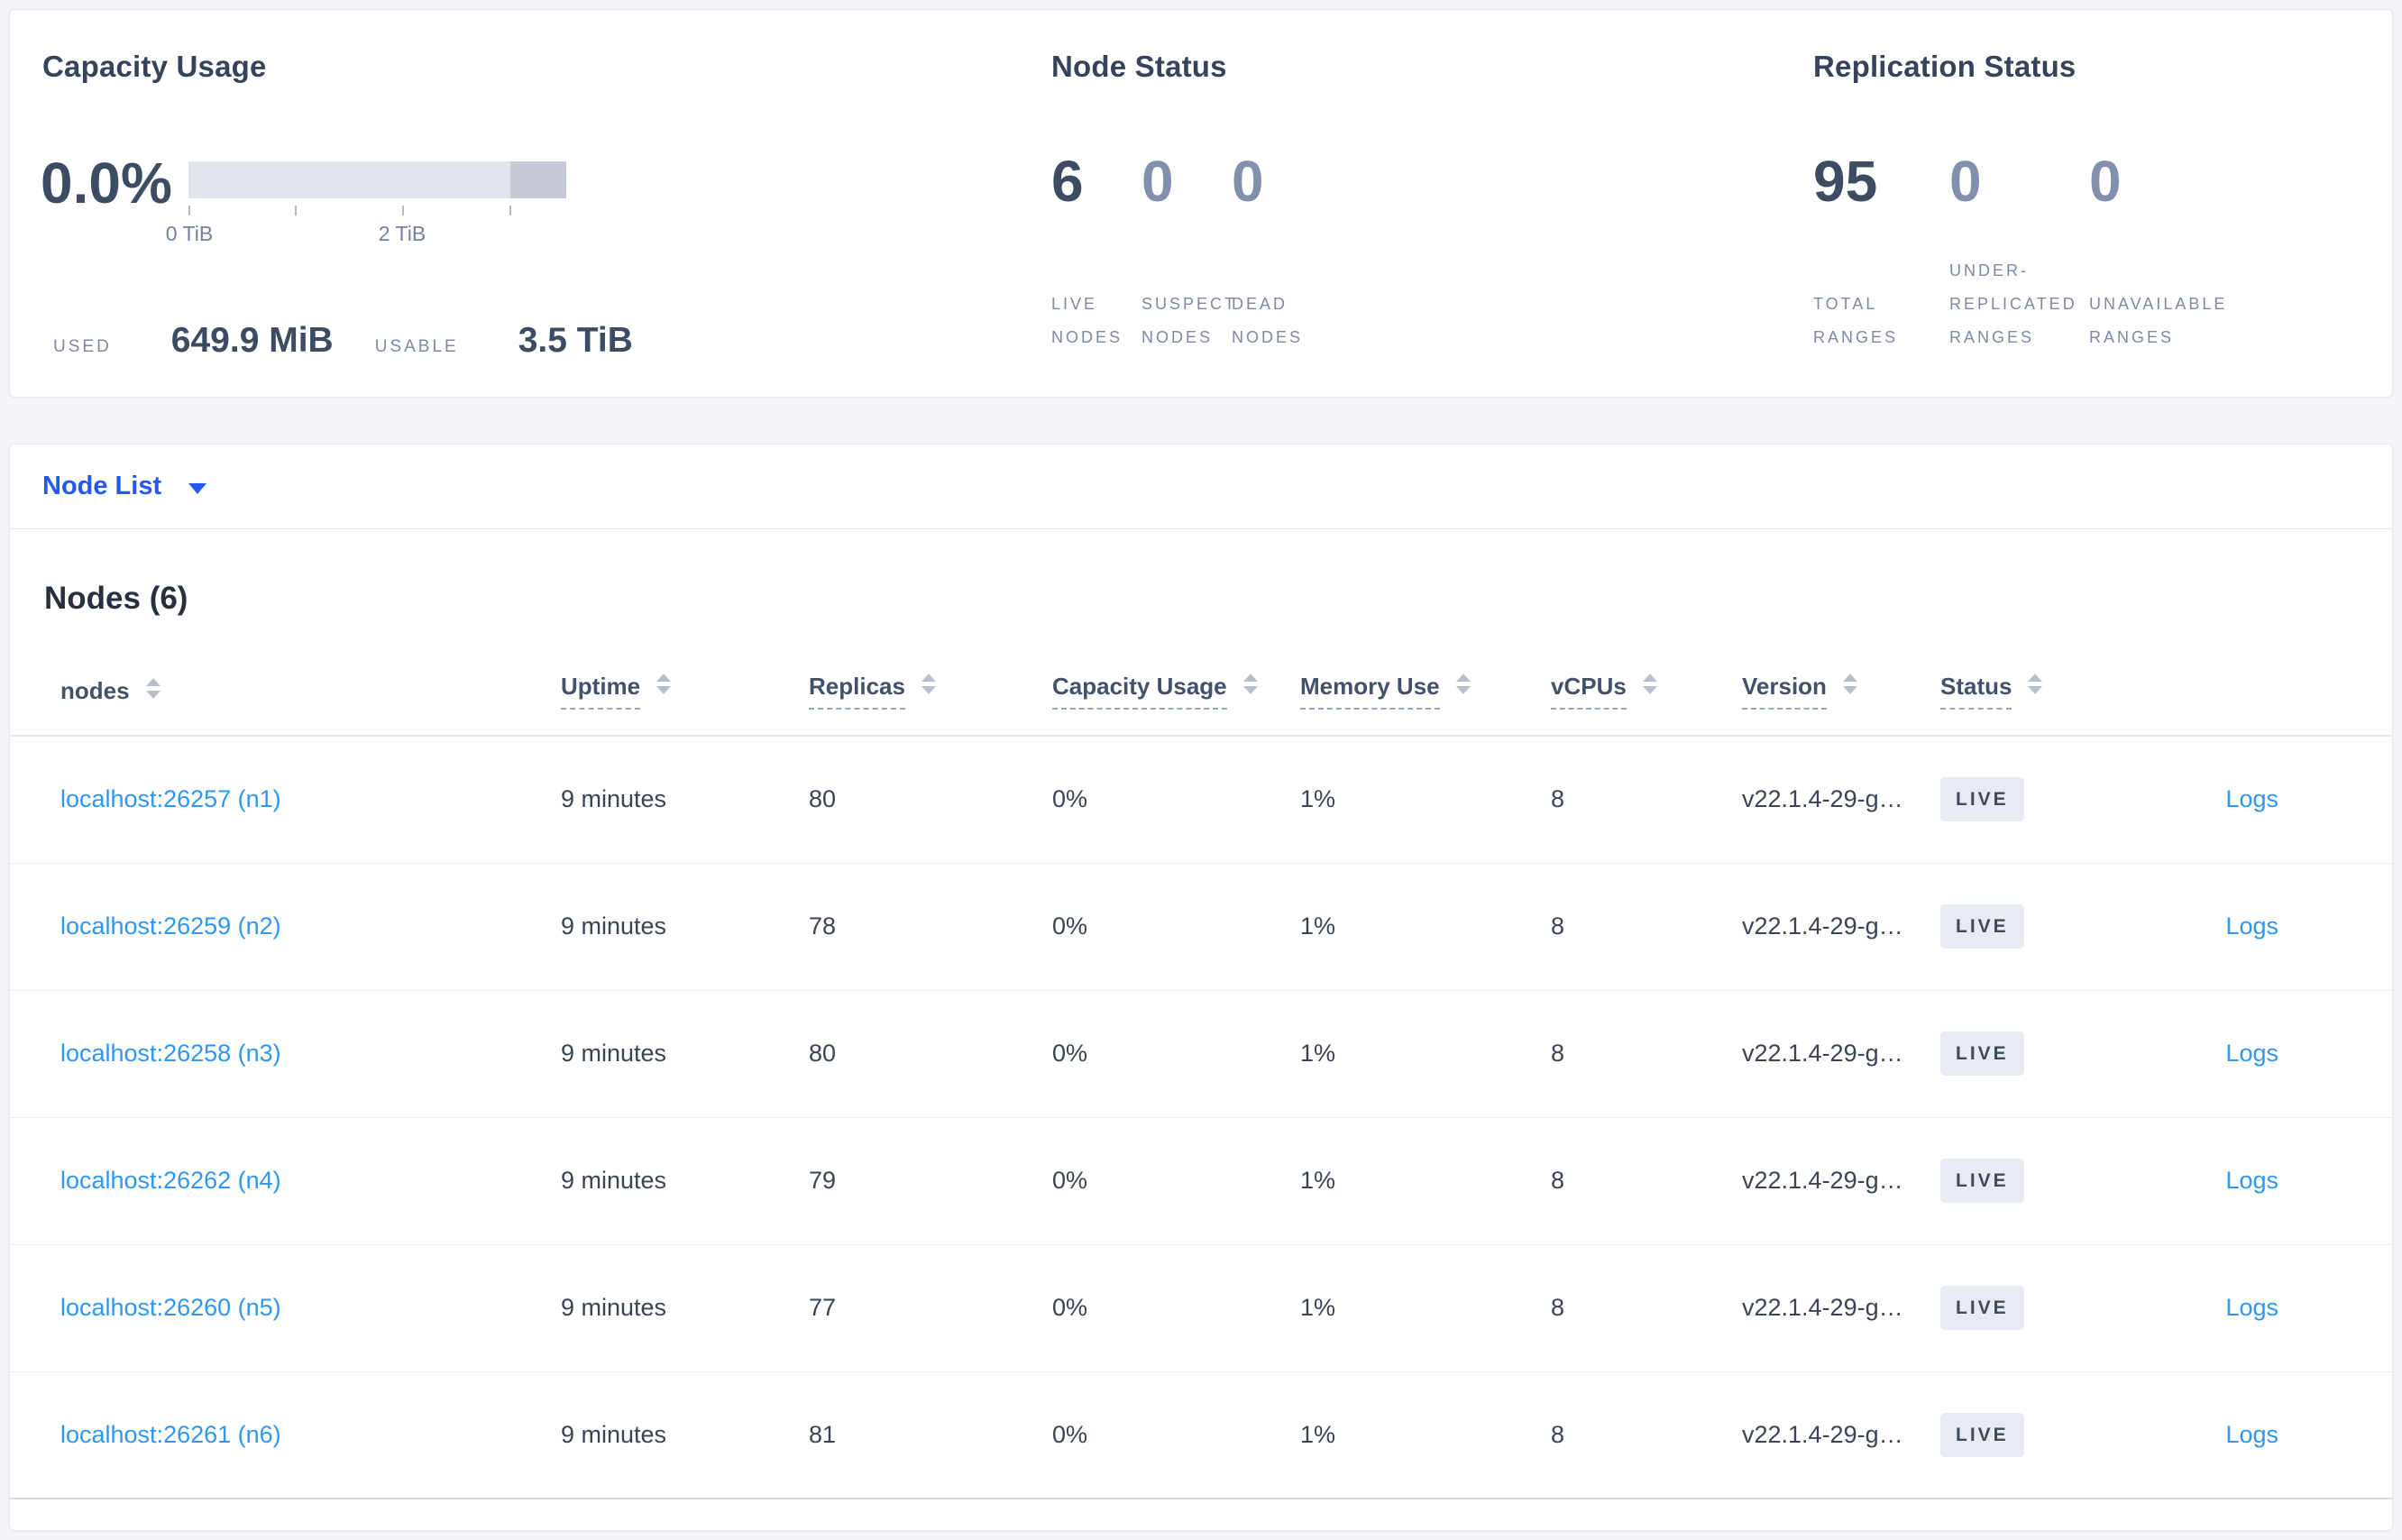  Describe the element at coordinates (366, 203) in the screenshot. I see `capacity-bar: 0 TiB 2 TiB` at that location.